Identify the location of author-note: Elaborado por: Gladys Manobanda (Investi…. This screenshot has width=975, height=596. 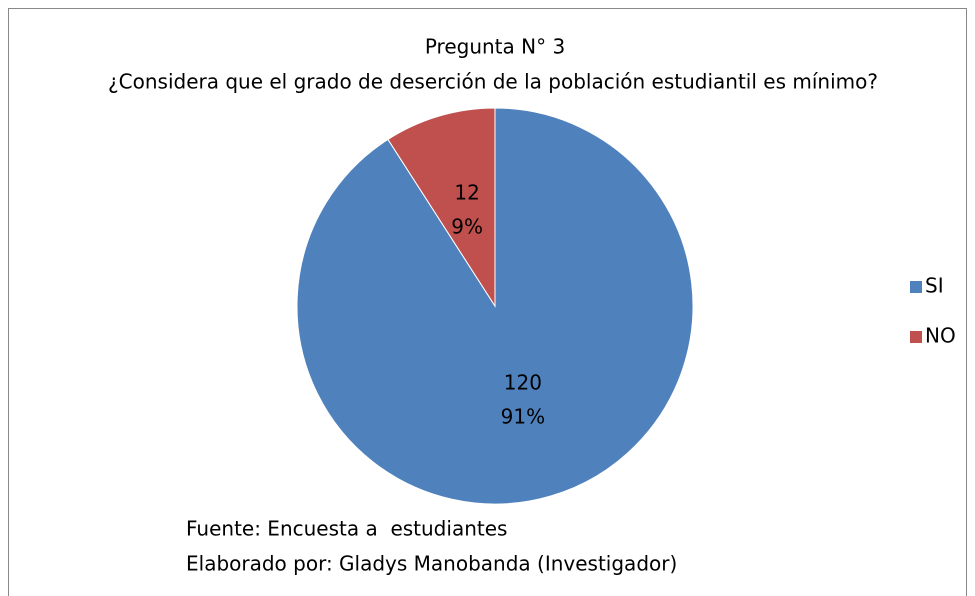
(431, 564).